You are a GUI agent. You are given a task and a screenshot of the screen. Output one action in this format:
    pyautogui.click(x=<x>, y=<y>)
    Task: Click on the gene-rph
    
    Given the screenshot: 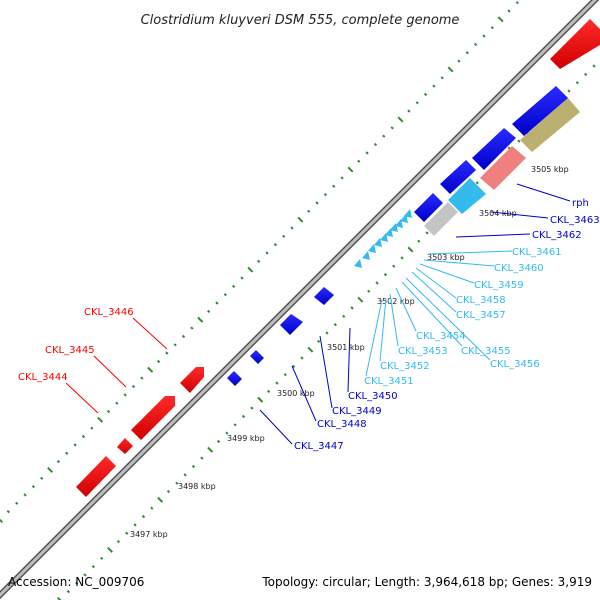 What is the action you would take?
    pyautogui.click(x=494, y=149)
    